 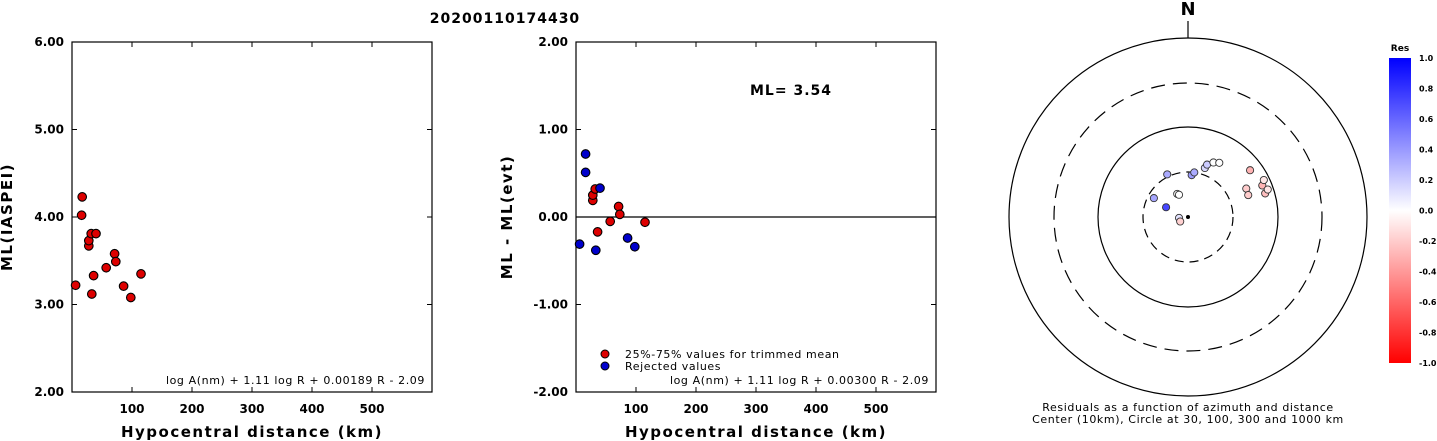 What do you see at coordinates (605, 354) in the screenshot?
I see `legend-marker-trimmed` at bounding box center [605, 354].